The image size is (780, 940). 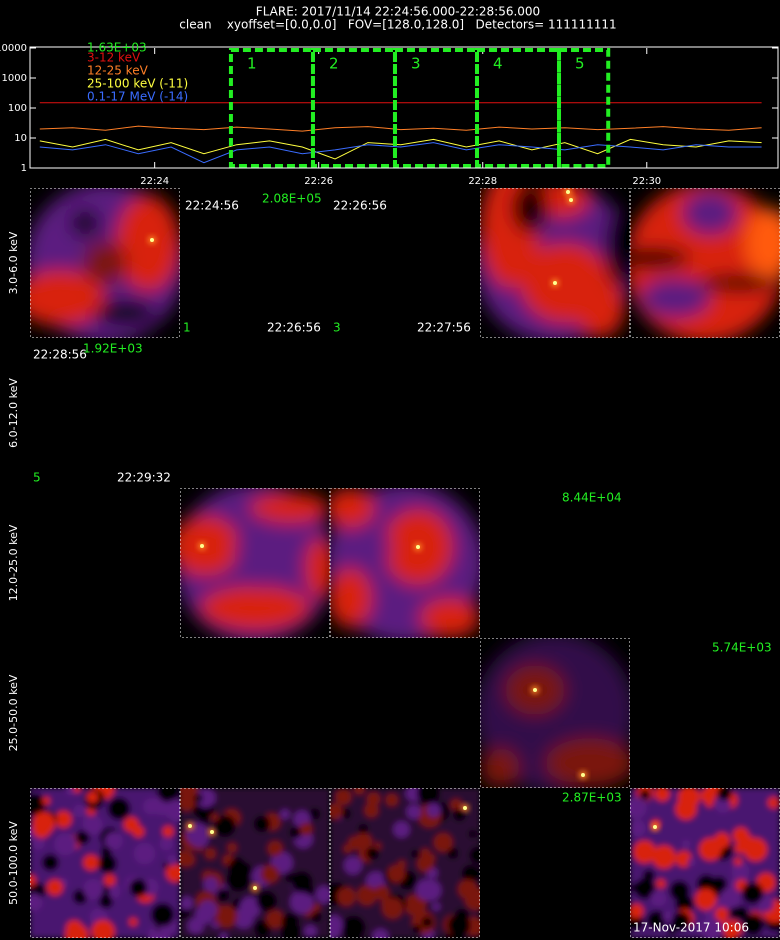 I want to click on row-label: 50.0-100.0 keV, so click(x=13, y=863).